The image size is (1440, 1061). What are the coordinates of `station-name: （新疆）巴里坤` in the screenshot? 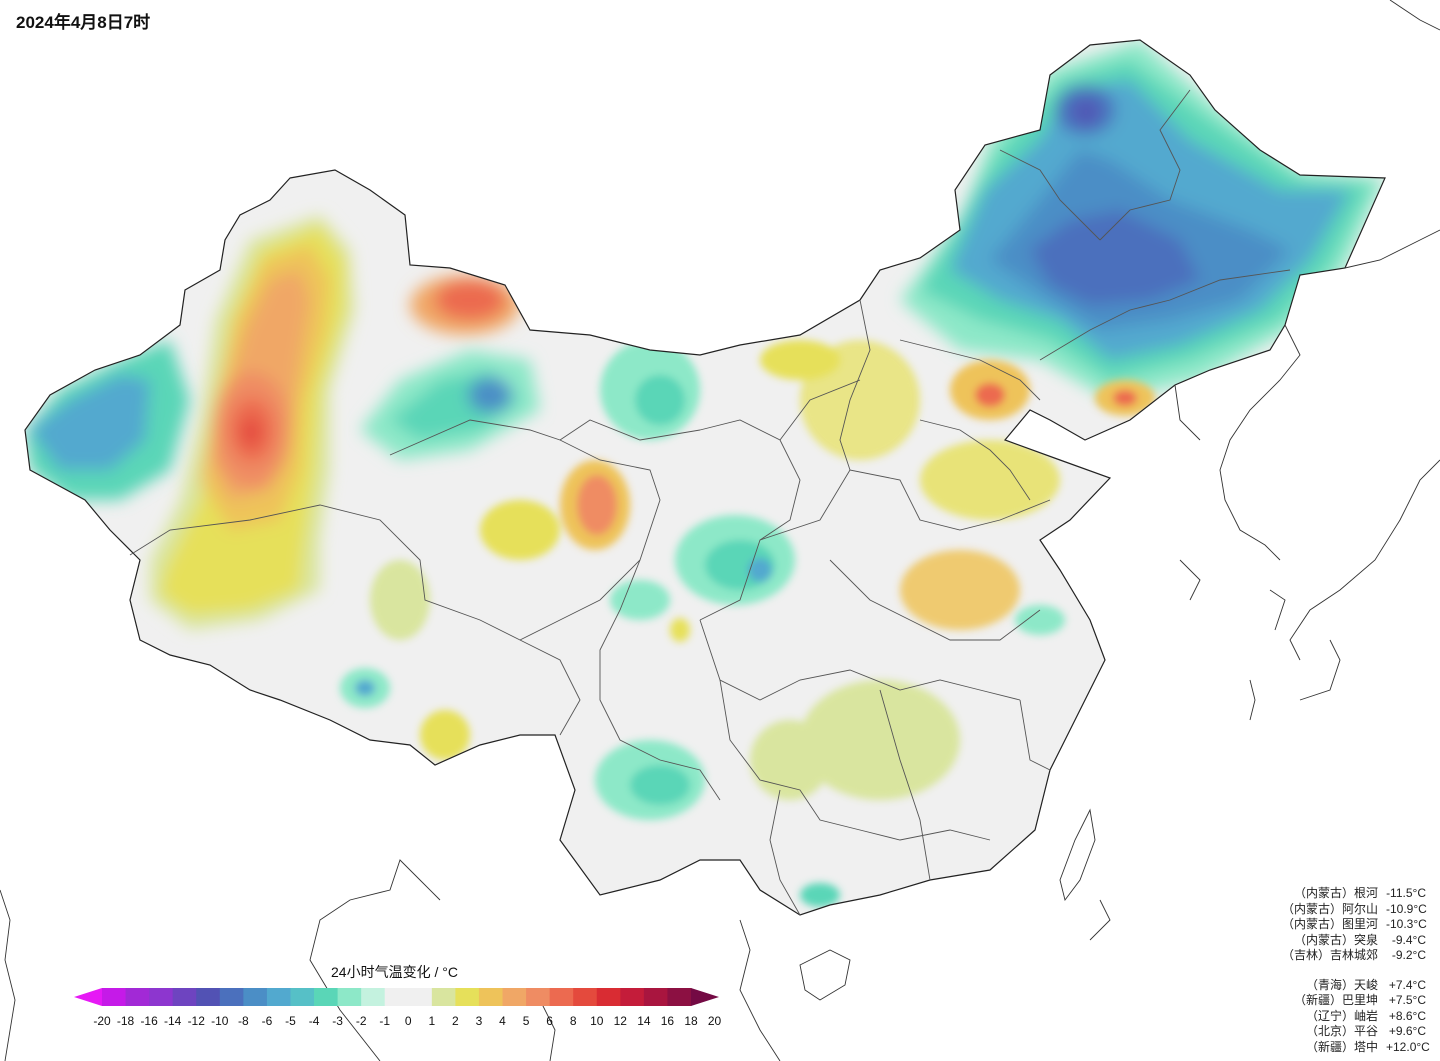 It's located at (1335, 1000).